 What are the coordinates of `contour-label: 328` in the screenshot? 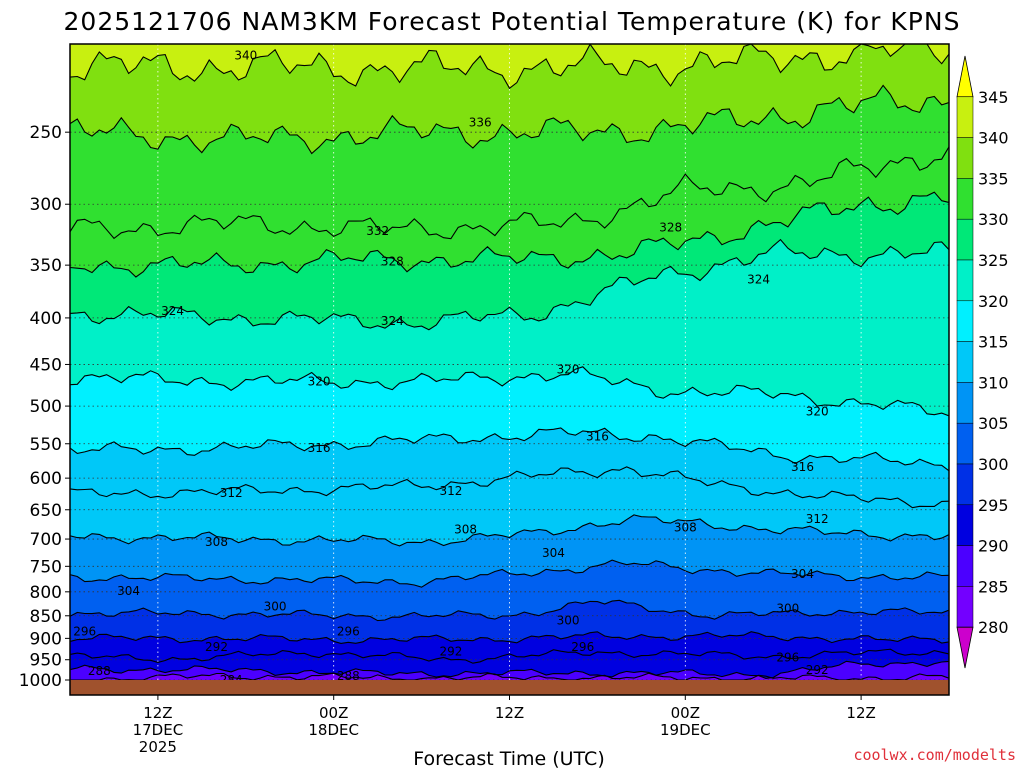 It's located at (670, 227).